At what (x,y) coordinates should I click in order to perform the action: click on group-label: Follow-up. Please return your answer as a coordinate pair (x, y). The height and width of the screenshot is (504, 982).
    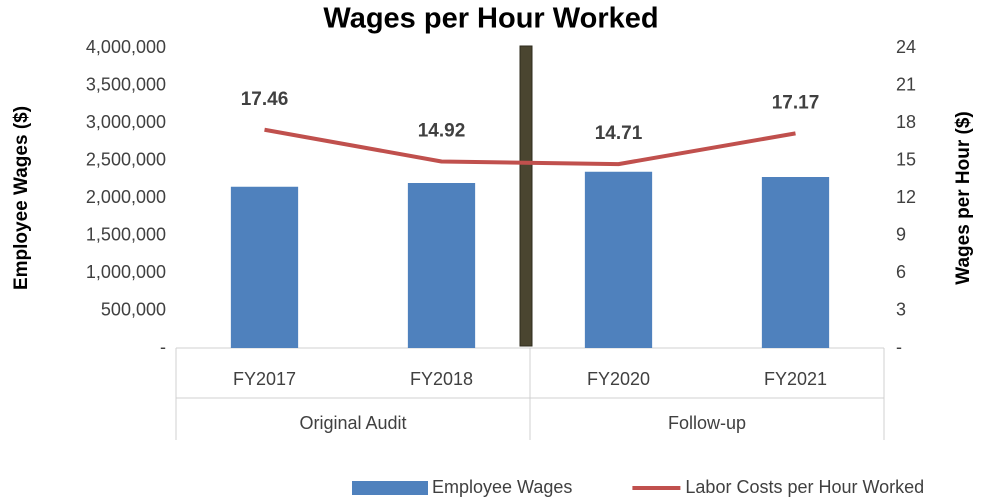
    Looking at the image, I should click on (707, 423).